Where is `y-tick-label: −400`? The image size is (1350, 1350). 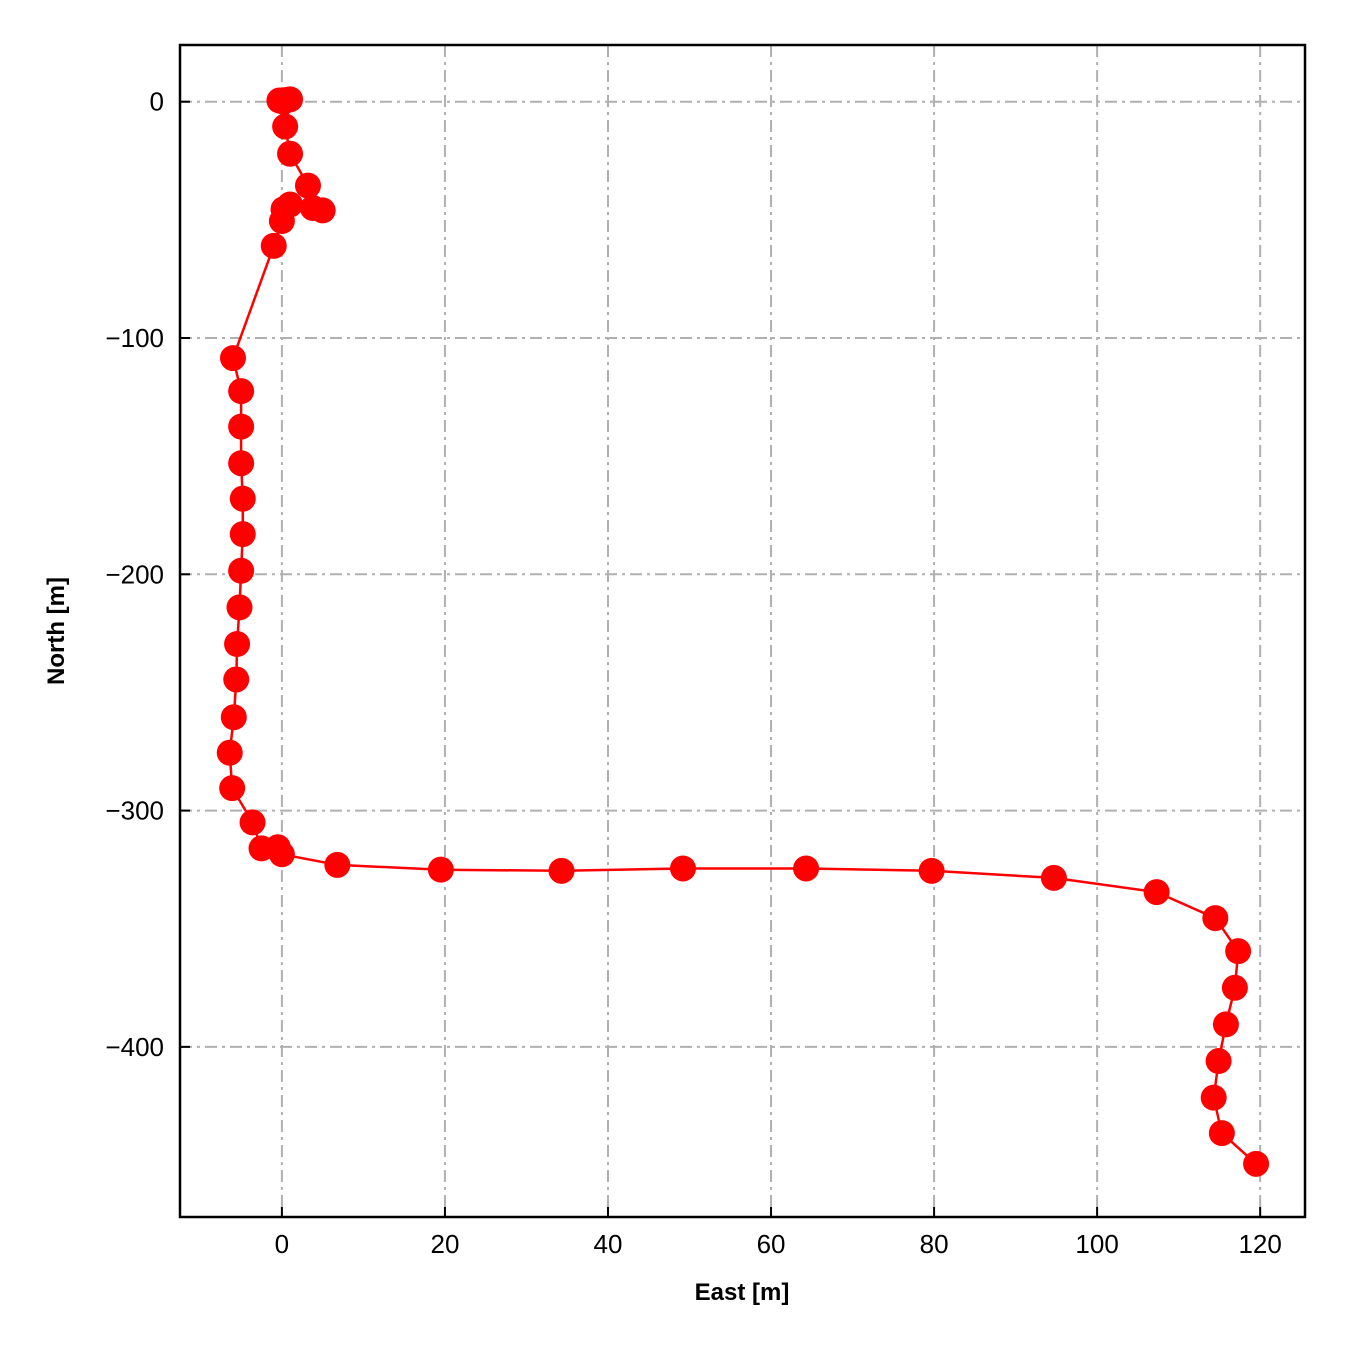
y-tick-label: −400 is located at coordinates (134, 1047).